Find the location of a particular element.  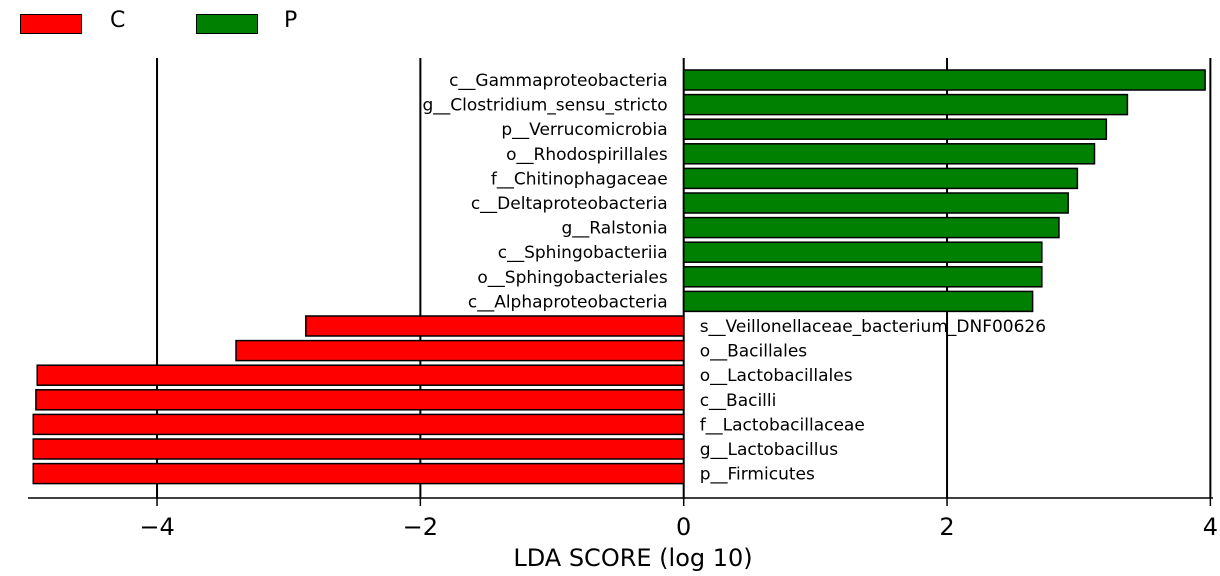

x-axis: −4 −2 0 2 4 is located at coordinates (623, 519).